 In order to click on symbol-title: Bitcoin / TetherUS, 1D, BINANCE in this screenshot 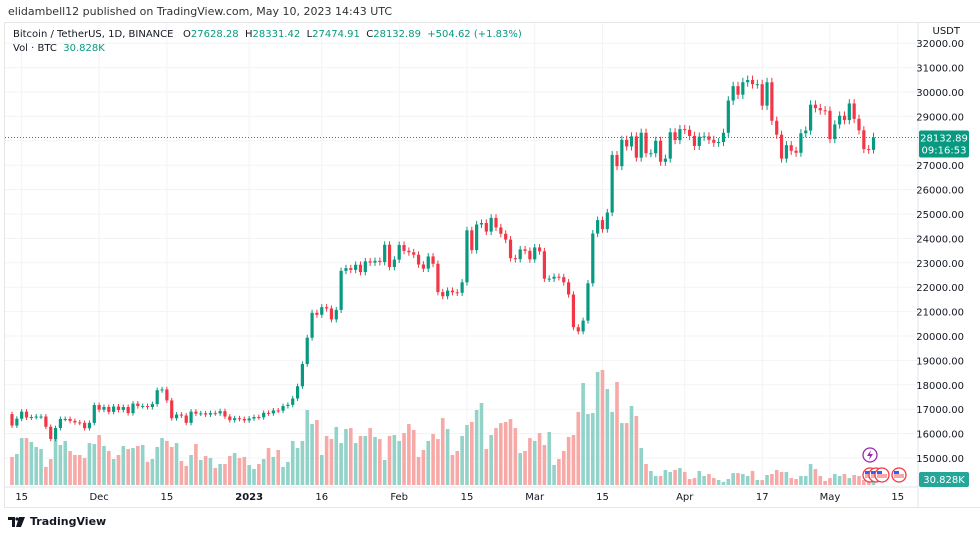, I will do `click(93, 34)`.